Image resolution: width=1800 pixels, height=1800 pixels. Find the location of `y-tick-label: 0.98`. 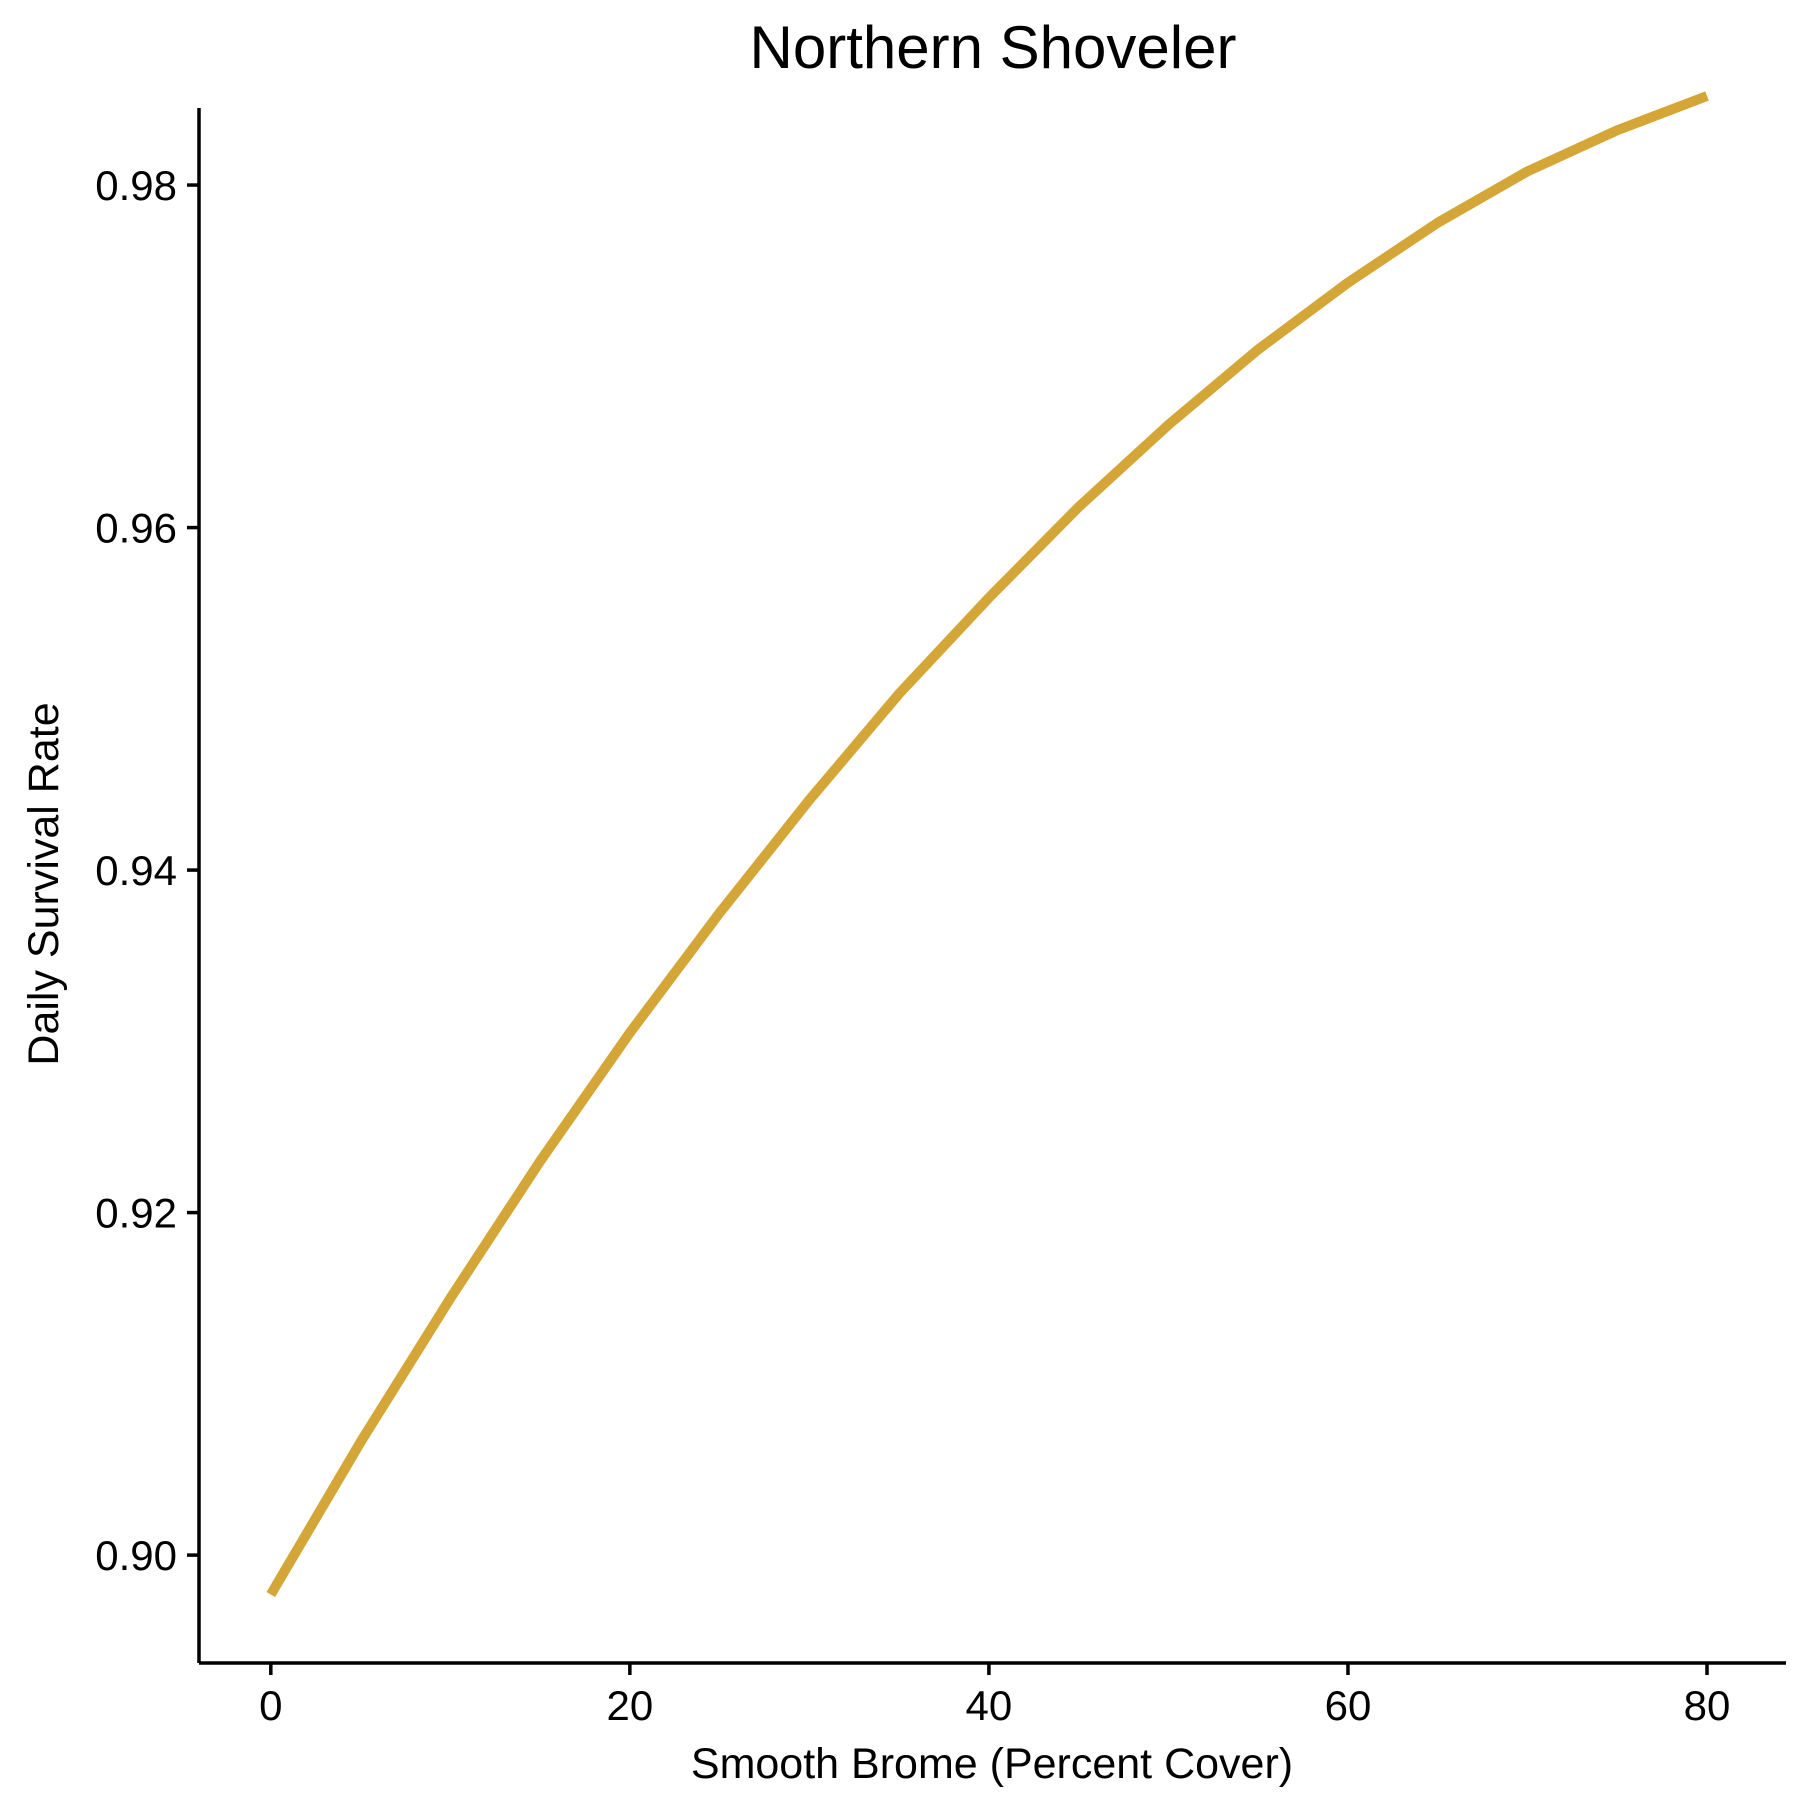

y-tick-label: 0.98 is located at coordinates (136, 185).